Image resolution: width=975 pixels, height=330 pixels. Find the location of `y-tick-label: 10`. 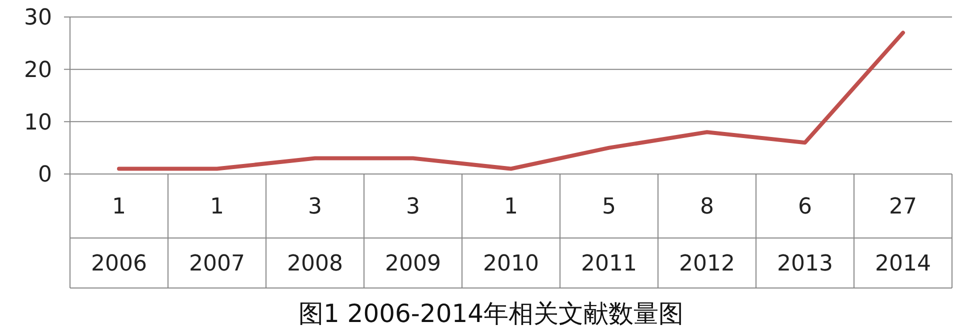

y-tick-label: 10 is located at coordinates (38, 123).